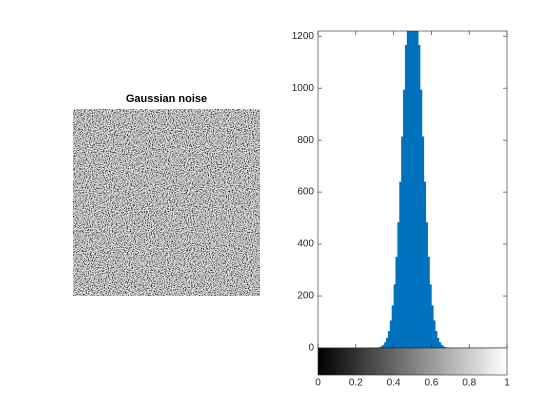 The height and width of the screenshot is (420, 560). I want to click on y-tick-label: 200, so click(305, 296).